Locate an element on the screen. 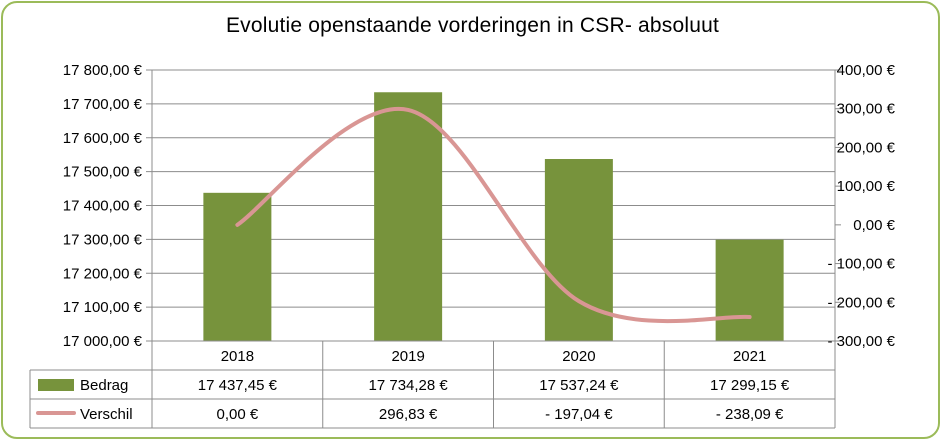  left-tick-label: 17 300,00 € is located at coordinates (103, 239).